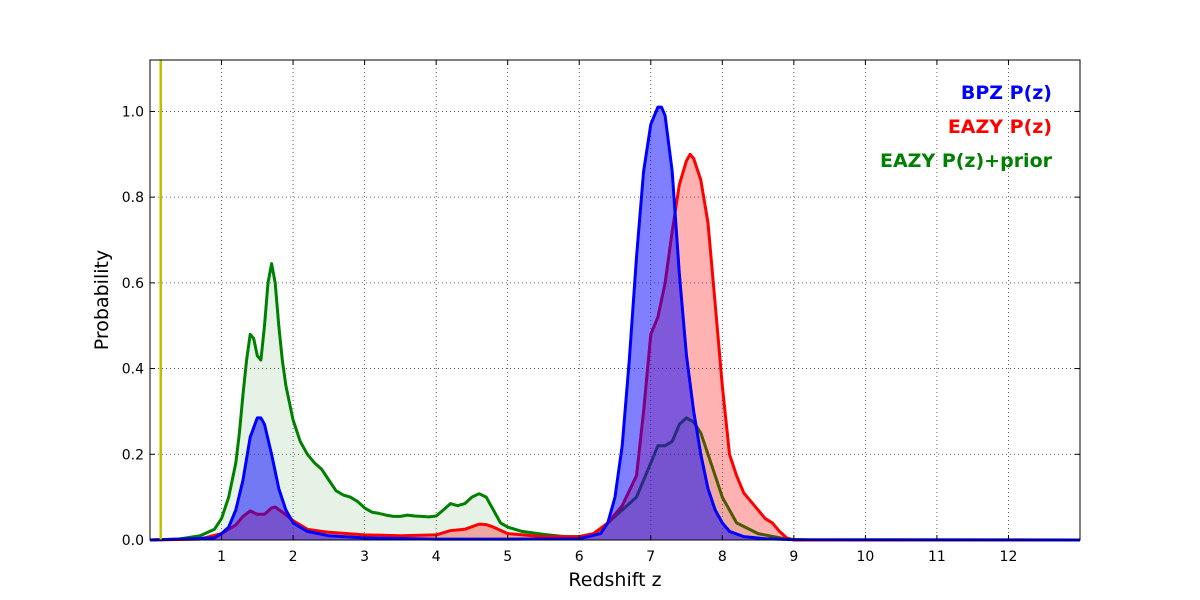 This screenshot has width=1200, height=600. What do you see at coordinates (221, 557) in the screenshot?
I see `x-tick-label: 1` at bounding box center [221, 557].